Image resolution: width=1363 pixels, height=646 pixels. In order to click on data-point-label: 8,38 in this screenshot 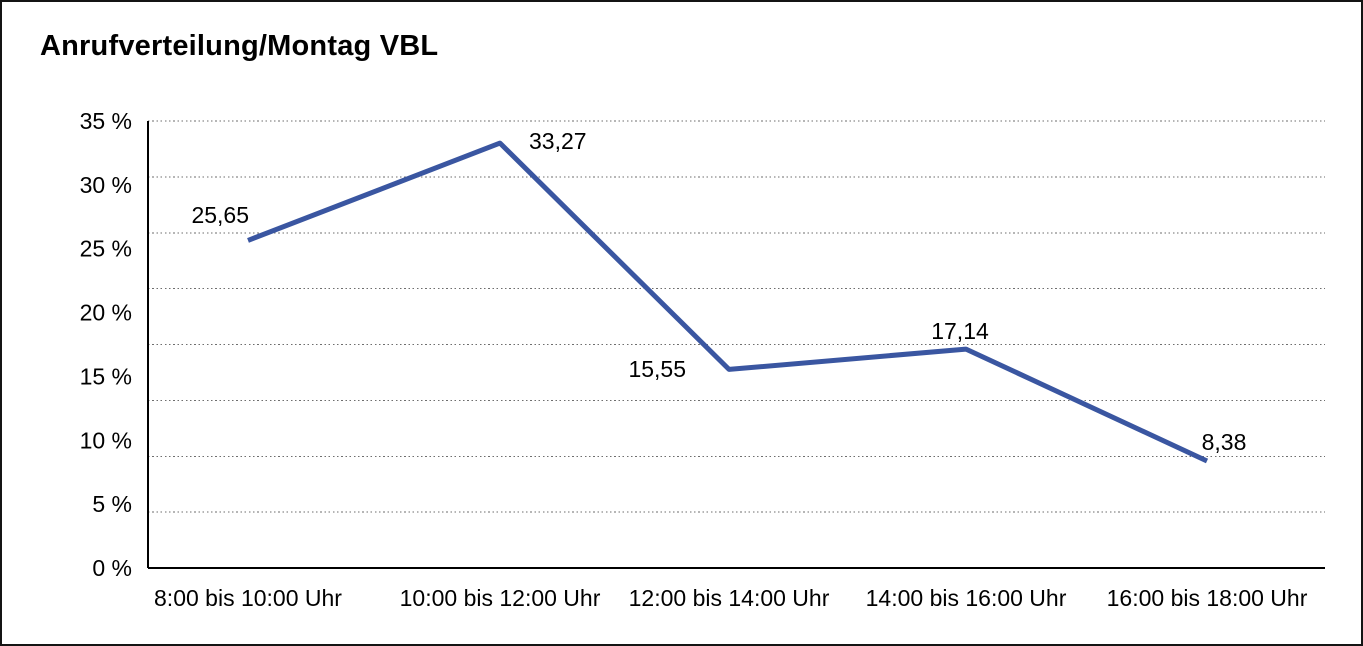, I will do `click(1224, 442)`.